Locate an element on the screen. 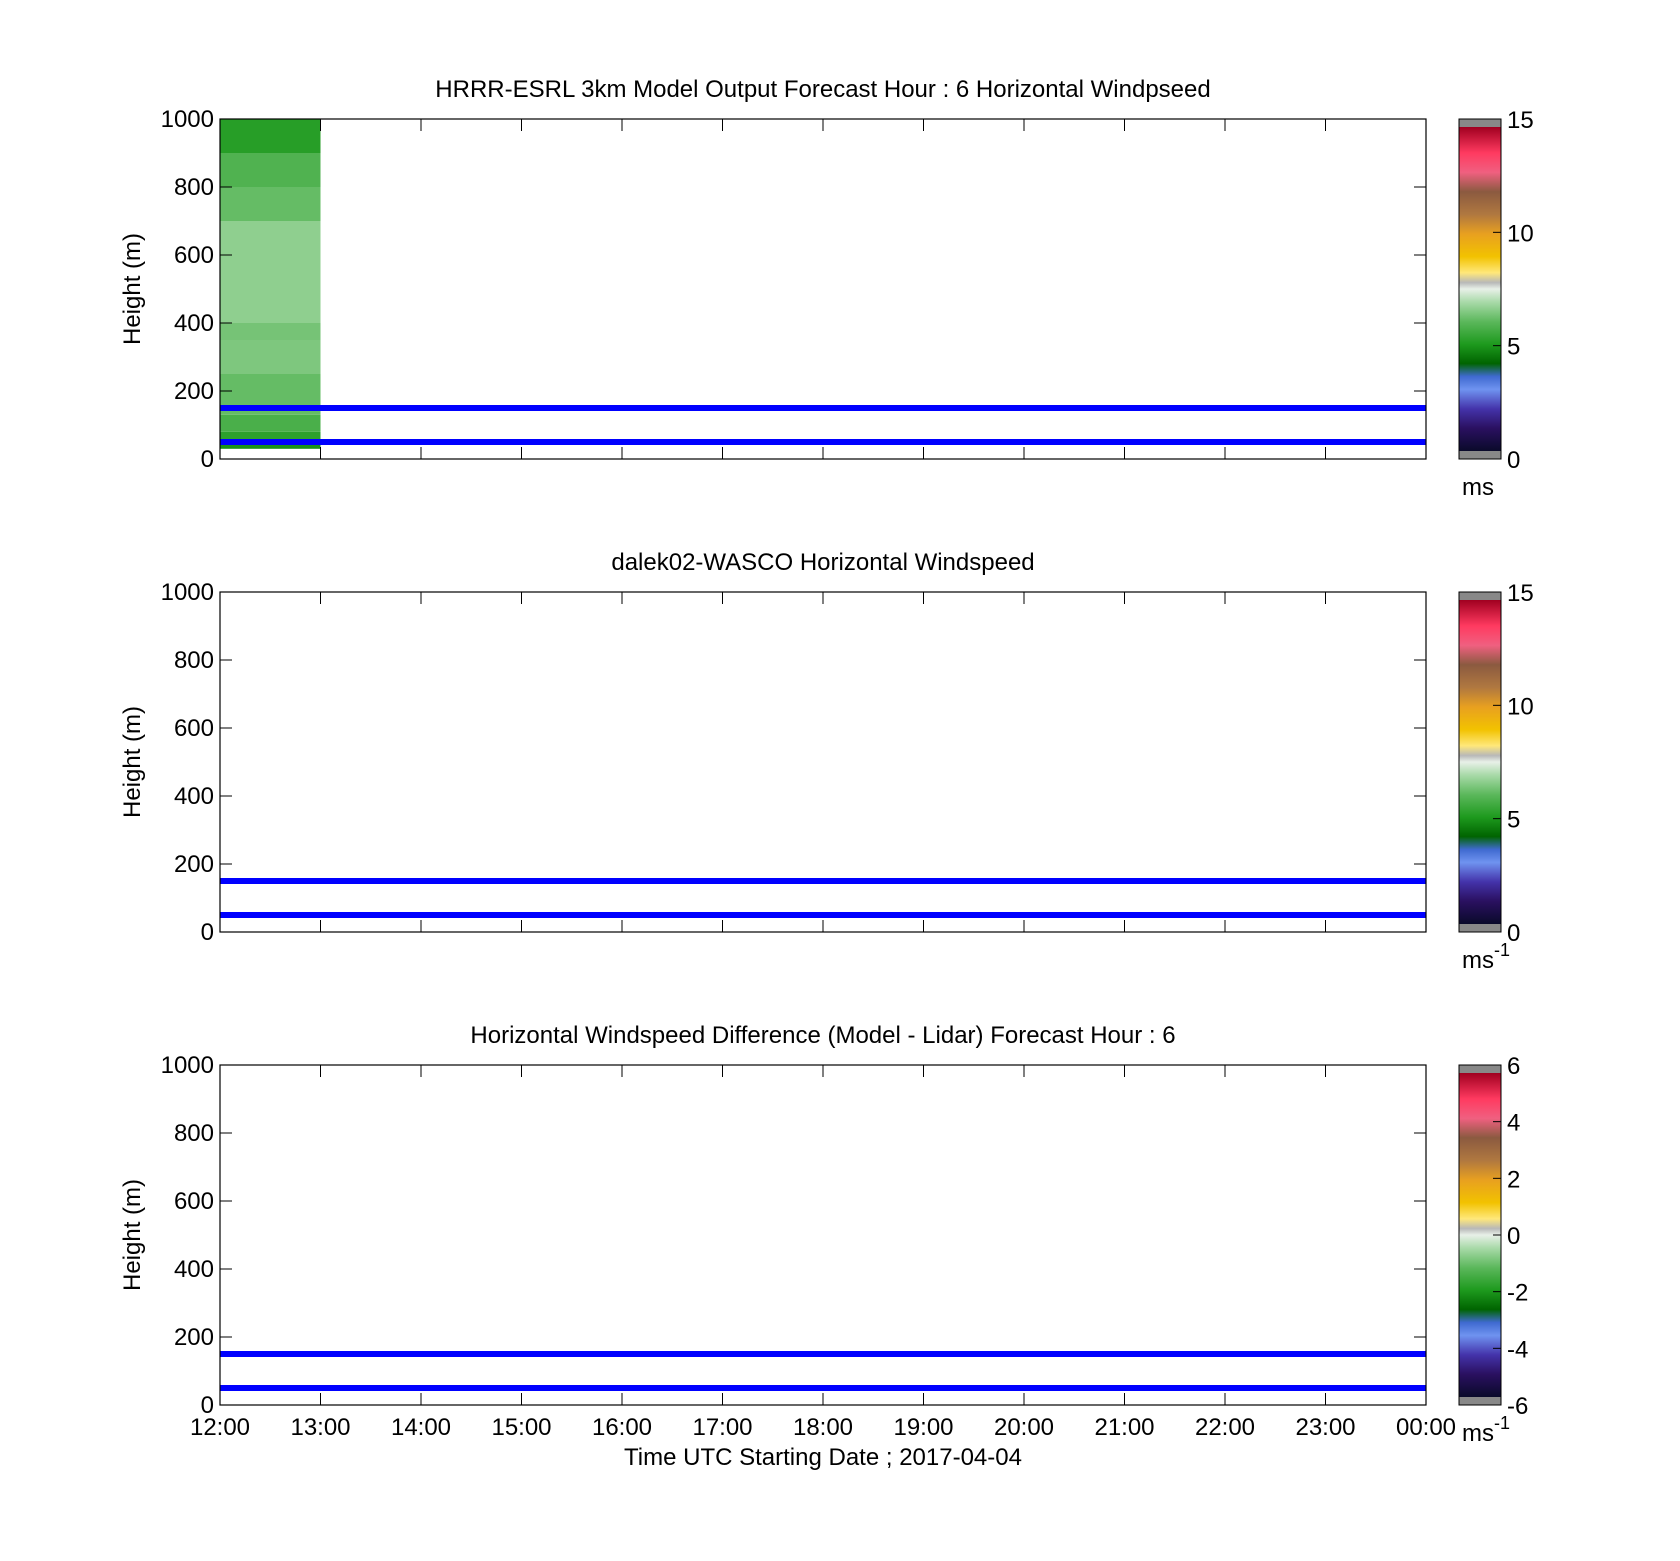  x-tick-label: 21:00 is located at coordinates (1124, 1427).